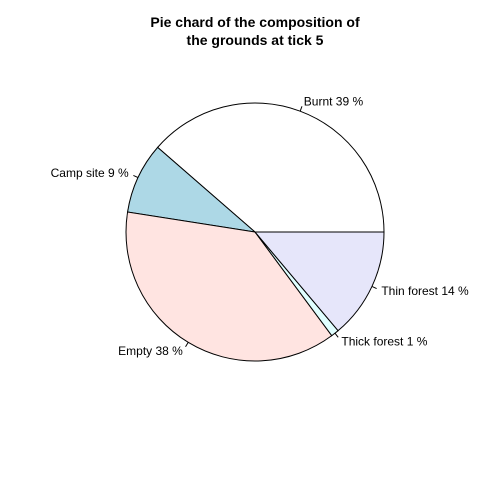  I want to click on pie-label-tick-thick-forest, so click(336, 335).